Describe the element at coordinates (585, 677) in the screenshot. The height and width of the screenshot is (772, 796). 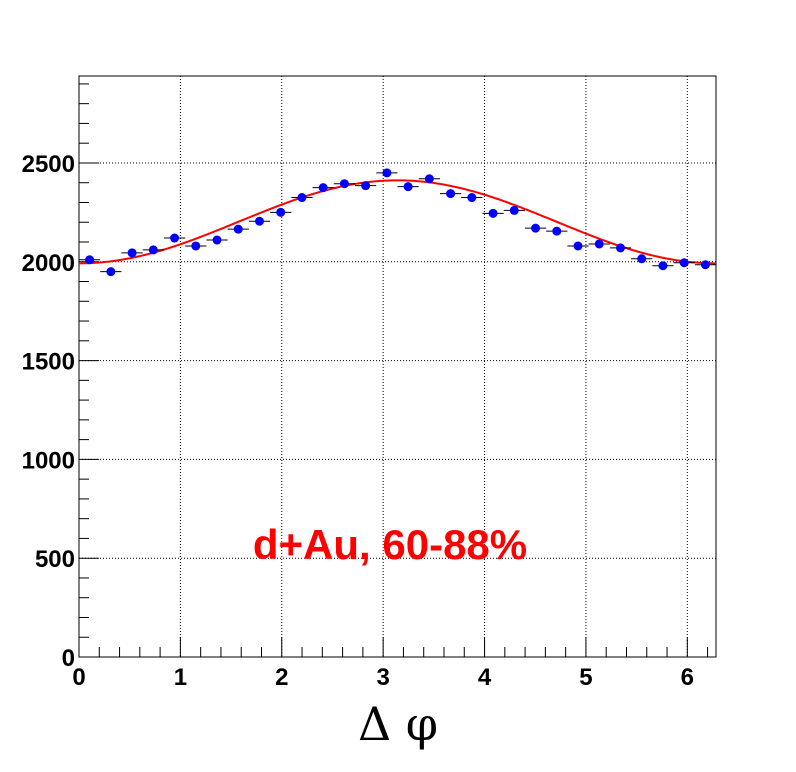
I see `x-tick-label: 5` at that location.